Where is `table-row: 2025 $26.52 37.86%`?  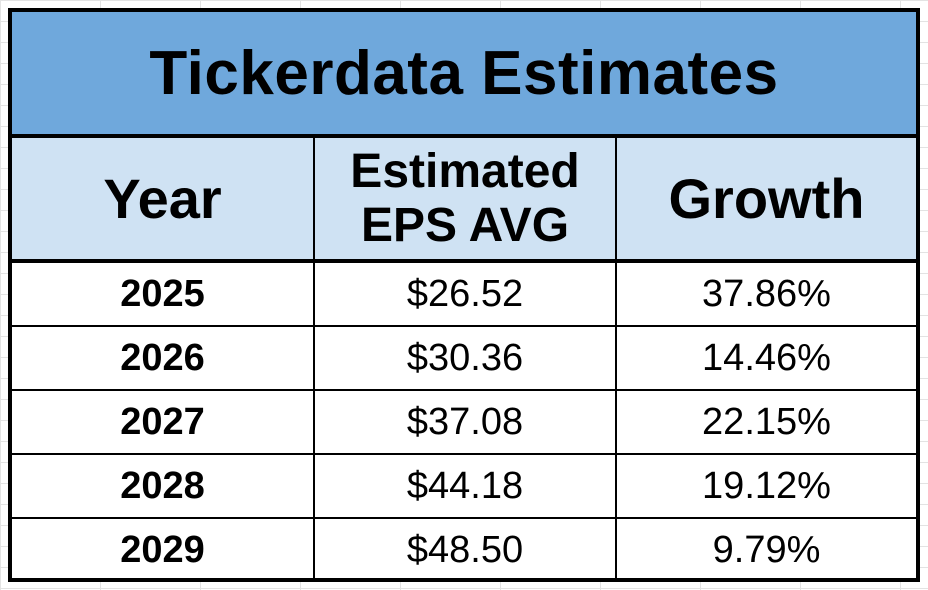
table-row: 2025 $26.52 37.86% is located at coordinates (464, 293).